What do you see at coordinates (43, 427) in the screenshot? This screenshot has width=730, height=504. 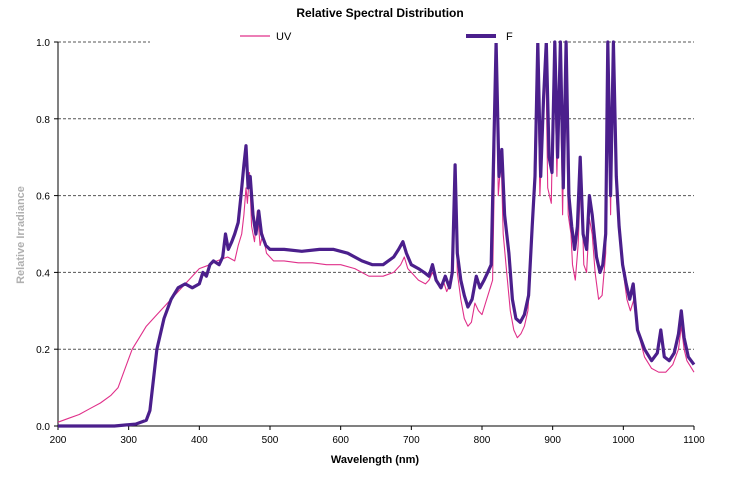 I see `y-tick-label: 0.0` at bounding box center [43, 427].